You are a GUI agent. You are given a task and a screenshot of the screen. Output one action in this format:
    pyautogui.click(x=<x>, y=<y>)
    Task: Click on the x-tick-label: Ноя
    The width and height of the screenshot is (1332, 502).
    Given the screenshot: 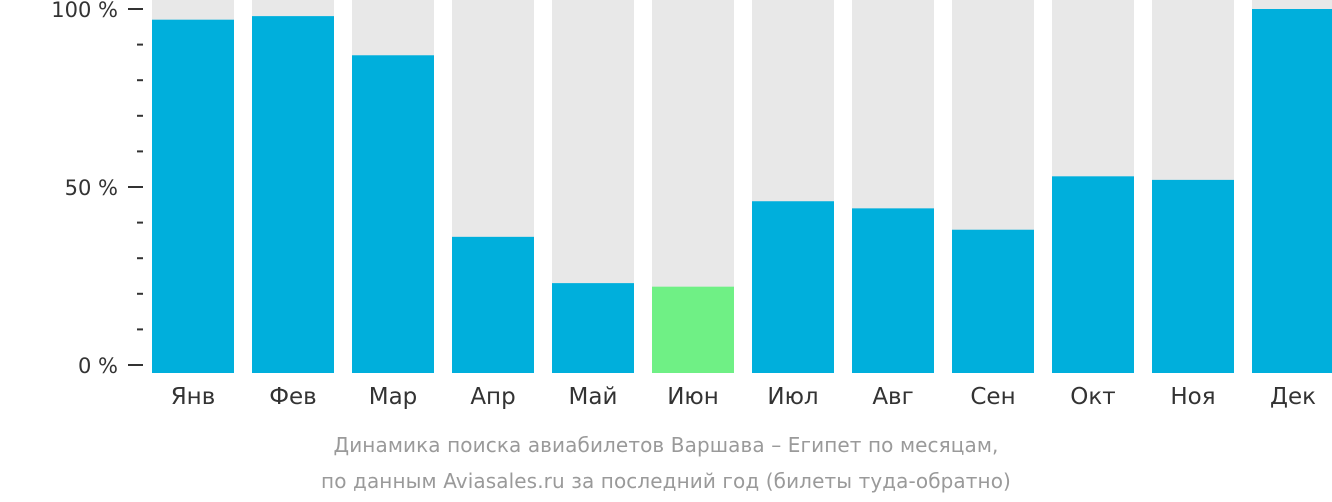 What is the action you would take?
    pyautogui.click(x=1192, y=397)
    